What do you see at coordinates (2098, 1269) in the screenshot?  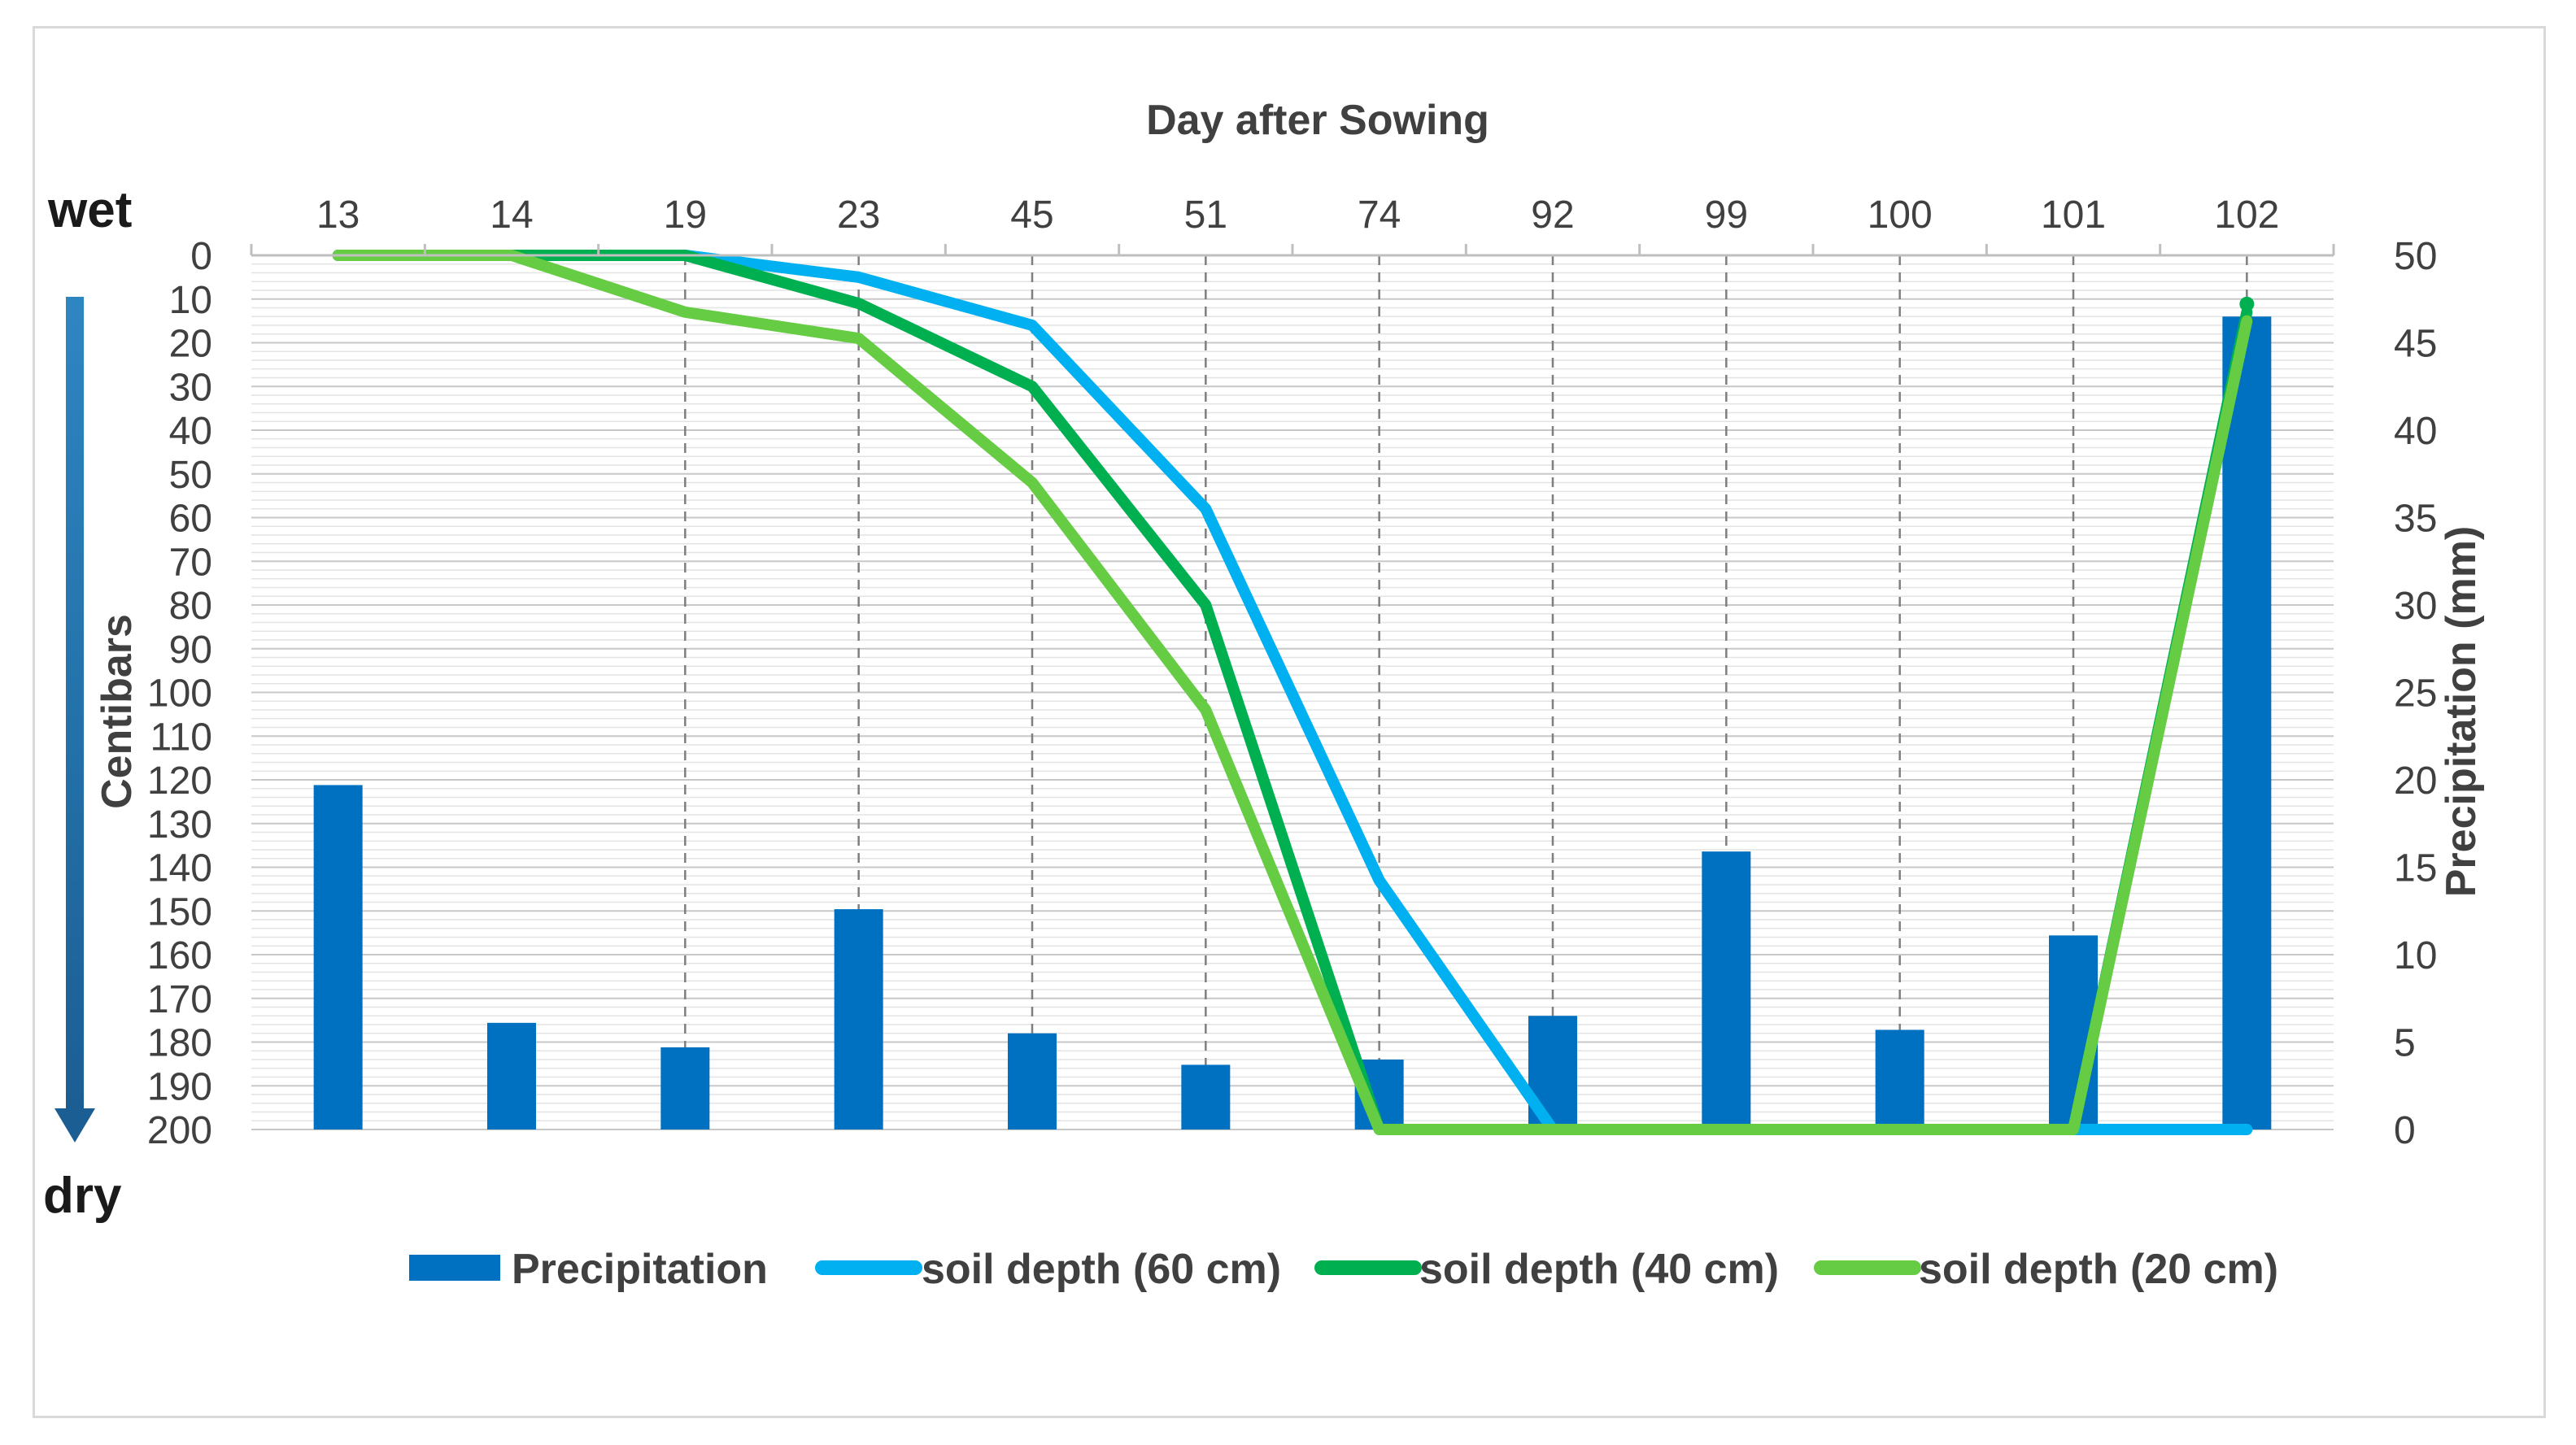 I see `legend-label-soil-20: soil depth (20 cm)` at bounding box center [2098, 1269].